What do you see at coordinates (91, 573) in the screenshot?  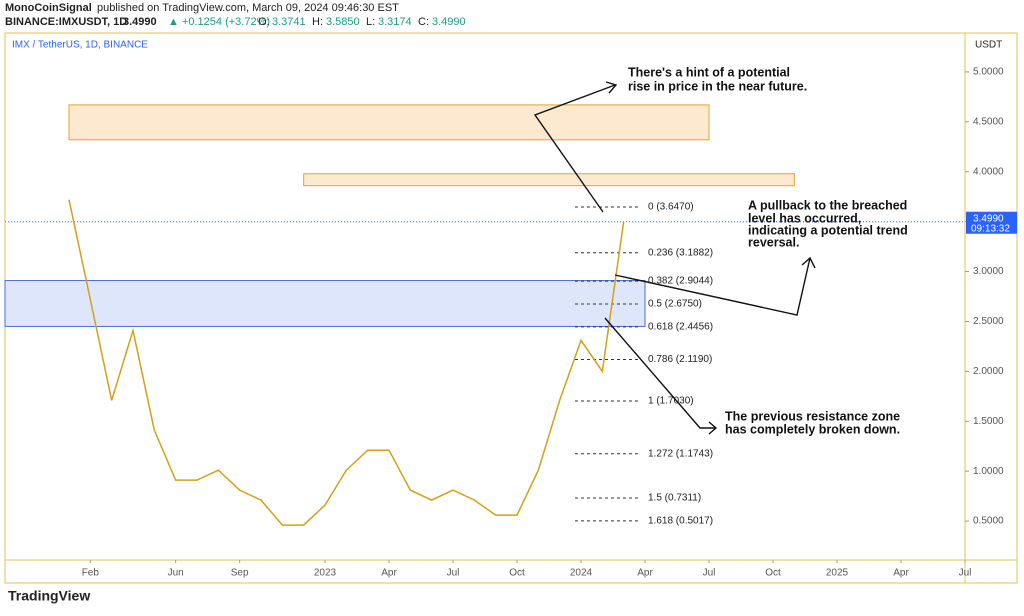 I see `x-tick-label: Feb` at bounding box center [91, 573].